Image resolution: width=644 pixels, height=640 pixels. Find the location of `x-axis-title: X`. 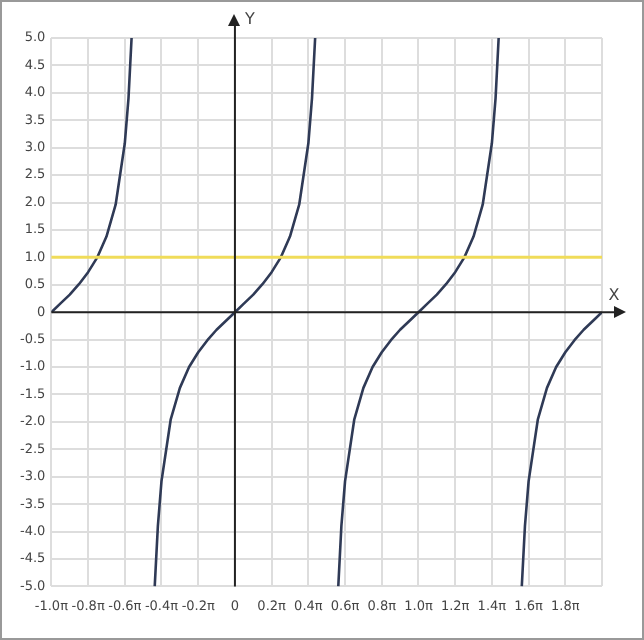

x-axis-title: X is located at coordinates (614, 295).